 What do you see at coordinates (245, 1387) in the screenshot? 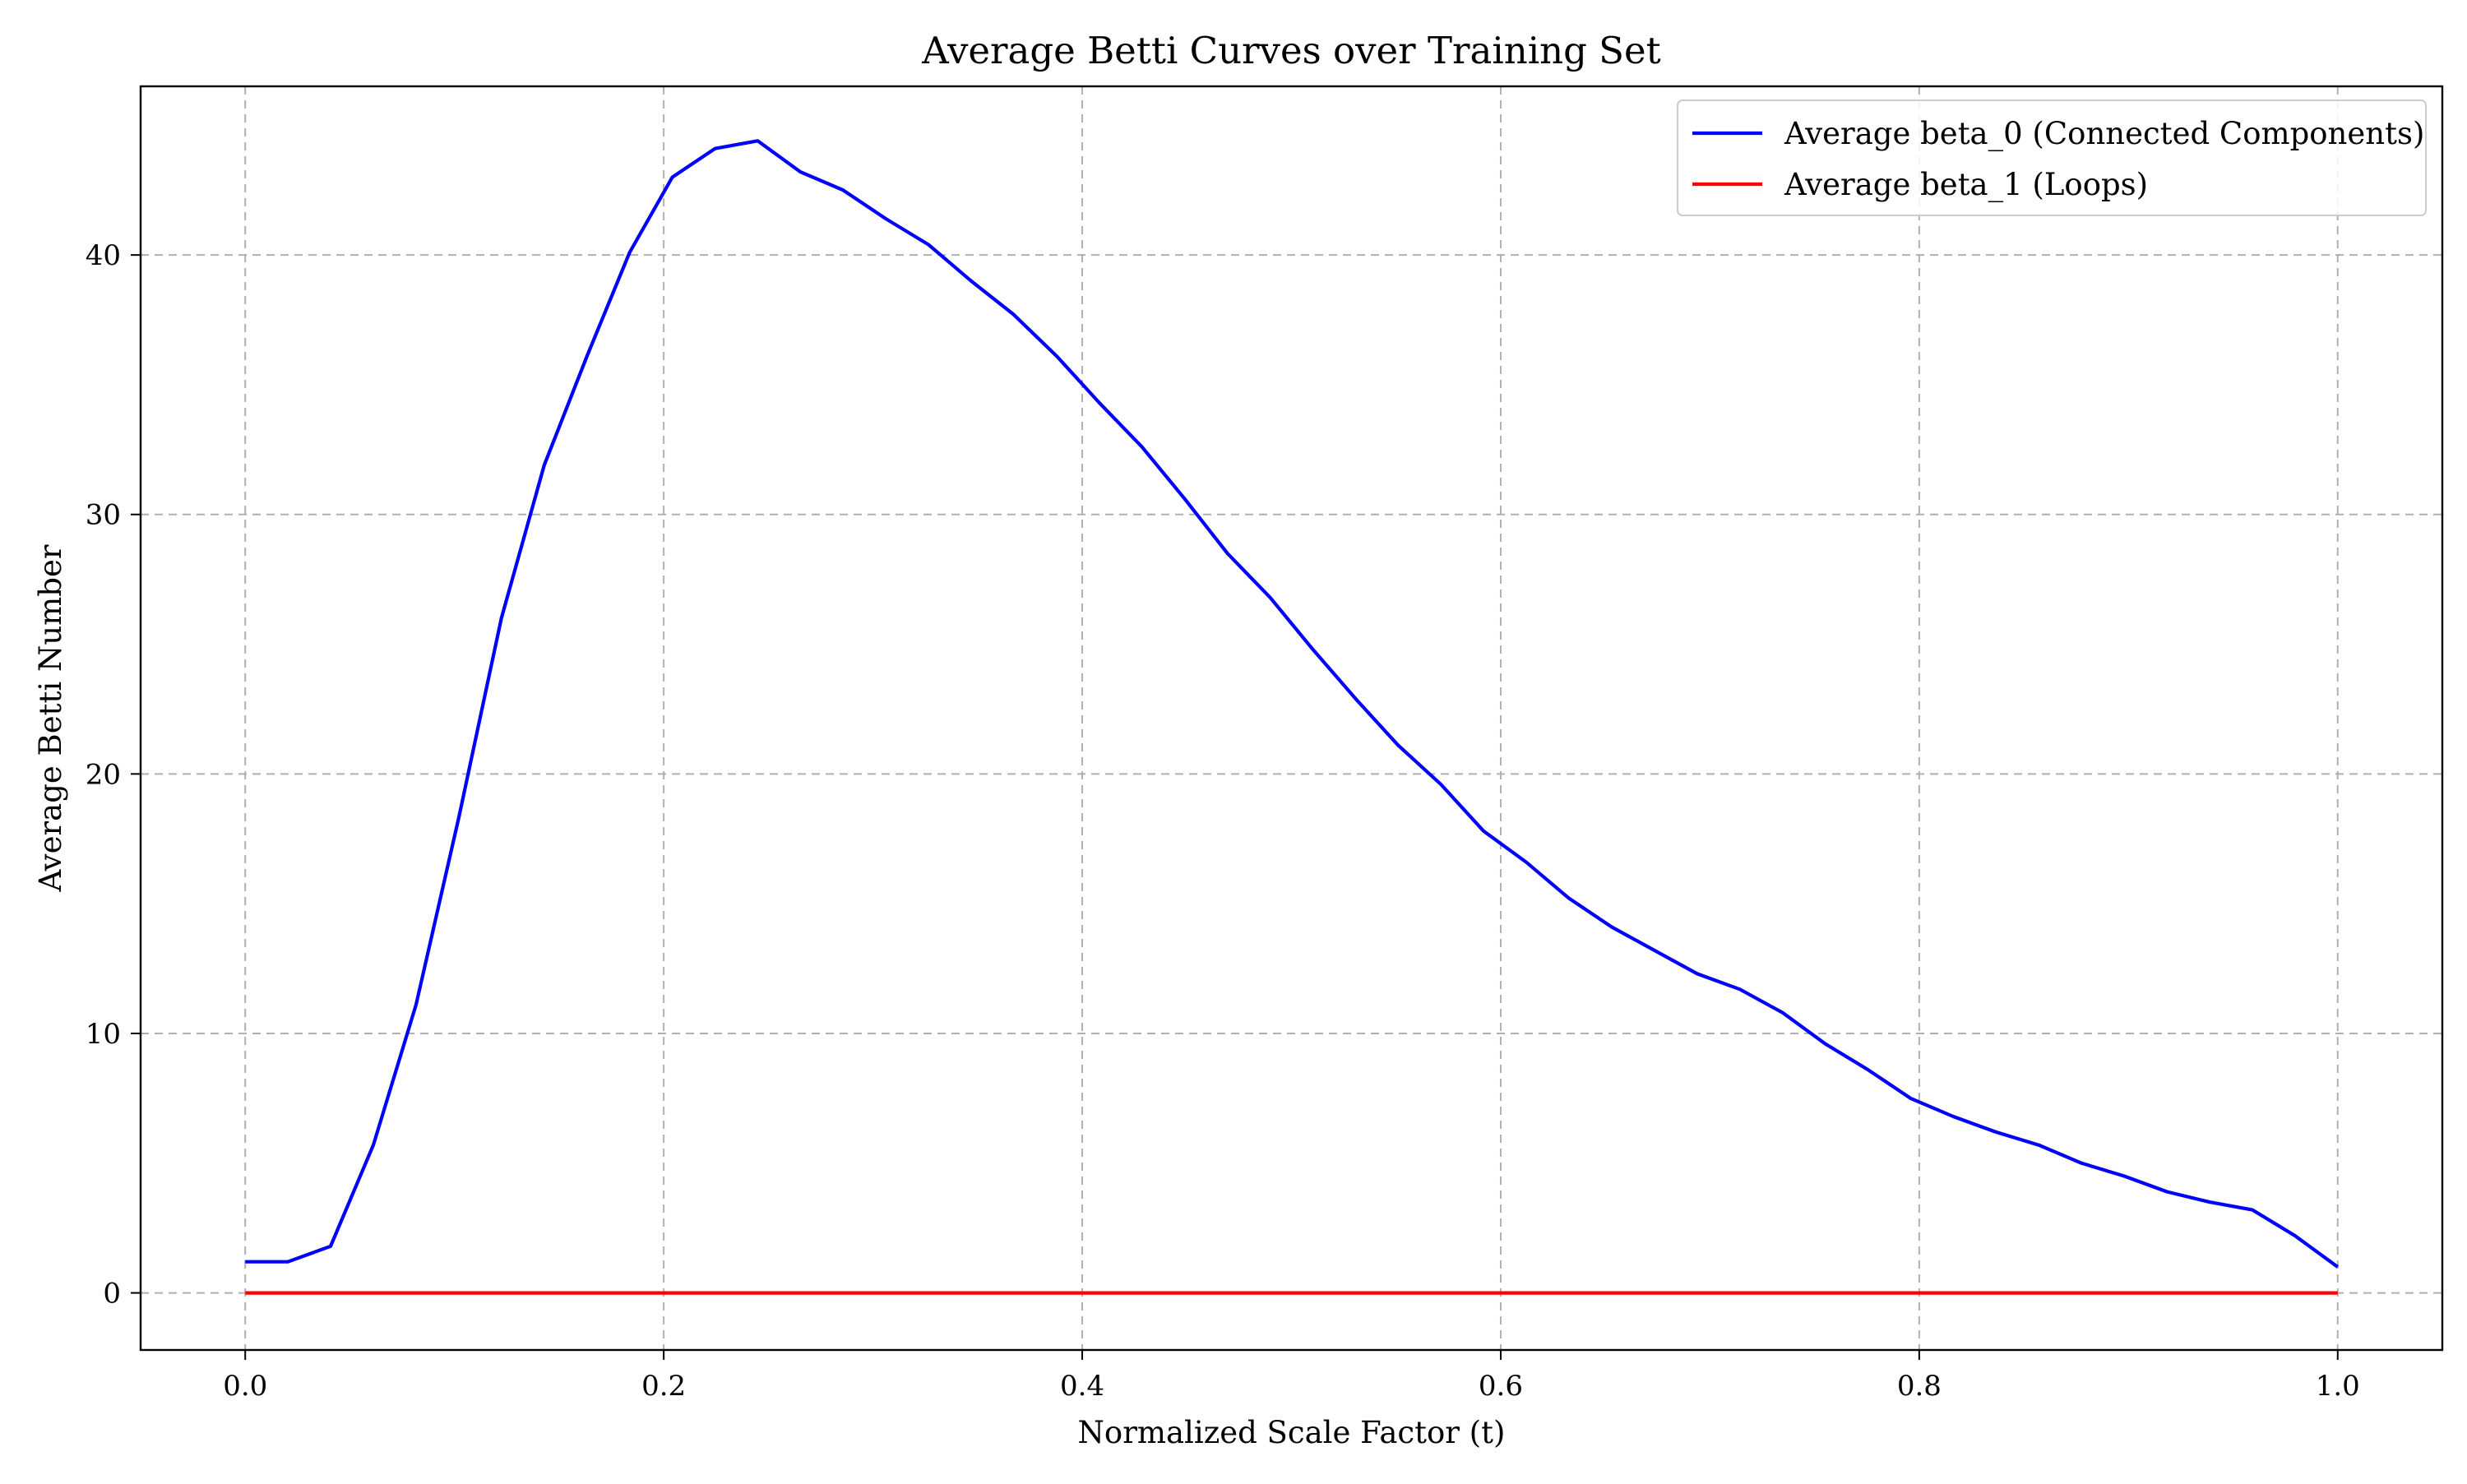
I see `x-tick-label: 0.0` at bounding box center [245, 1387].